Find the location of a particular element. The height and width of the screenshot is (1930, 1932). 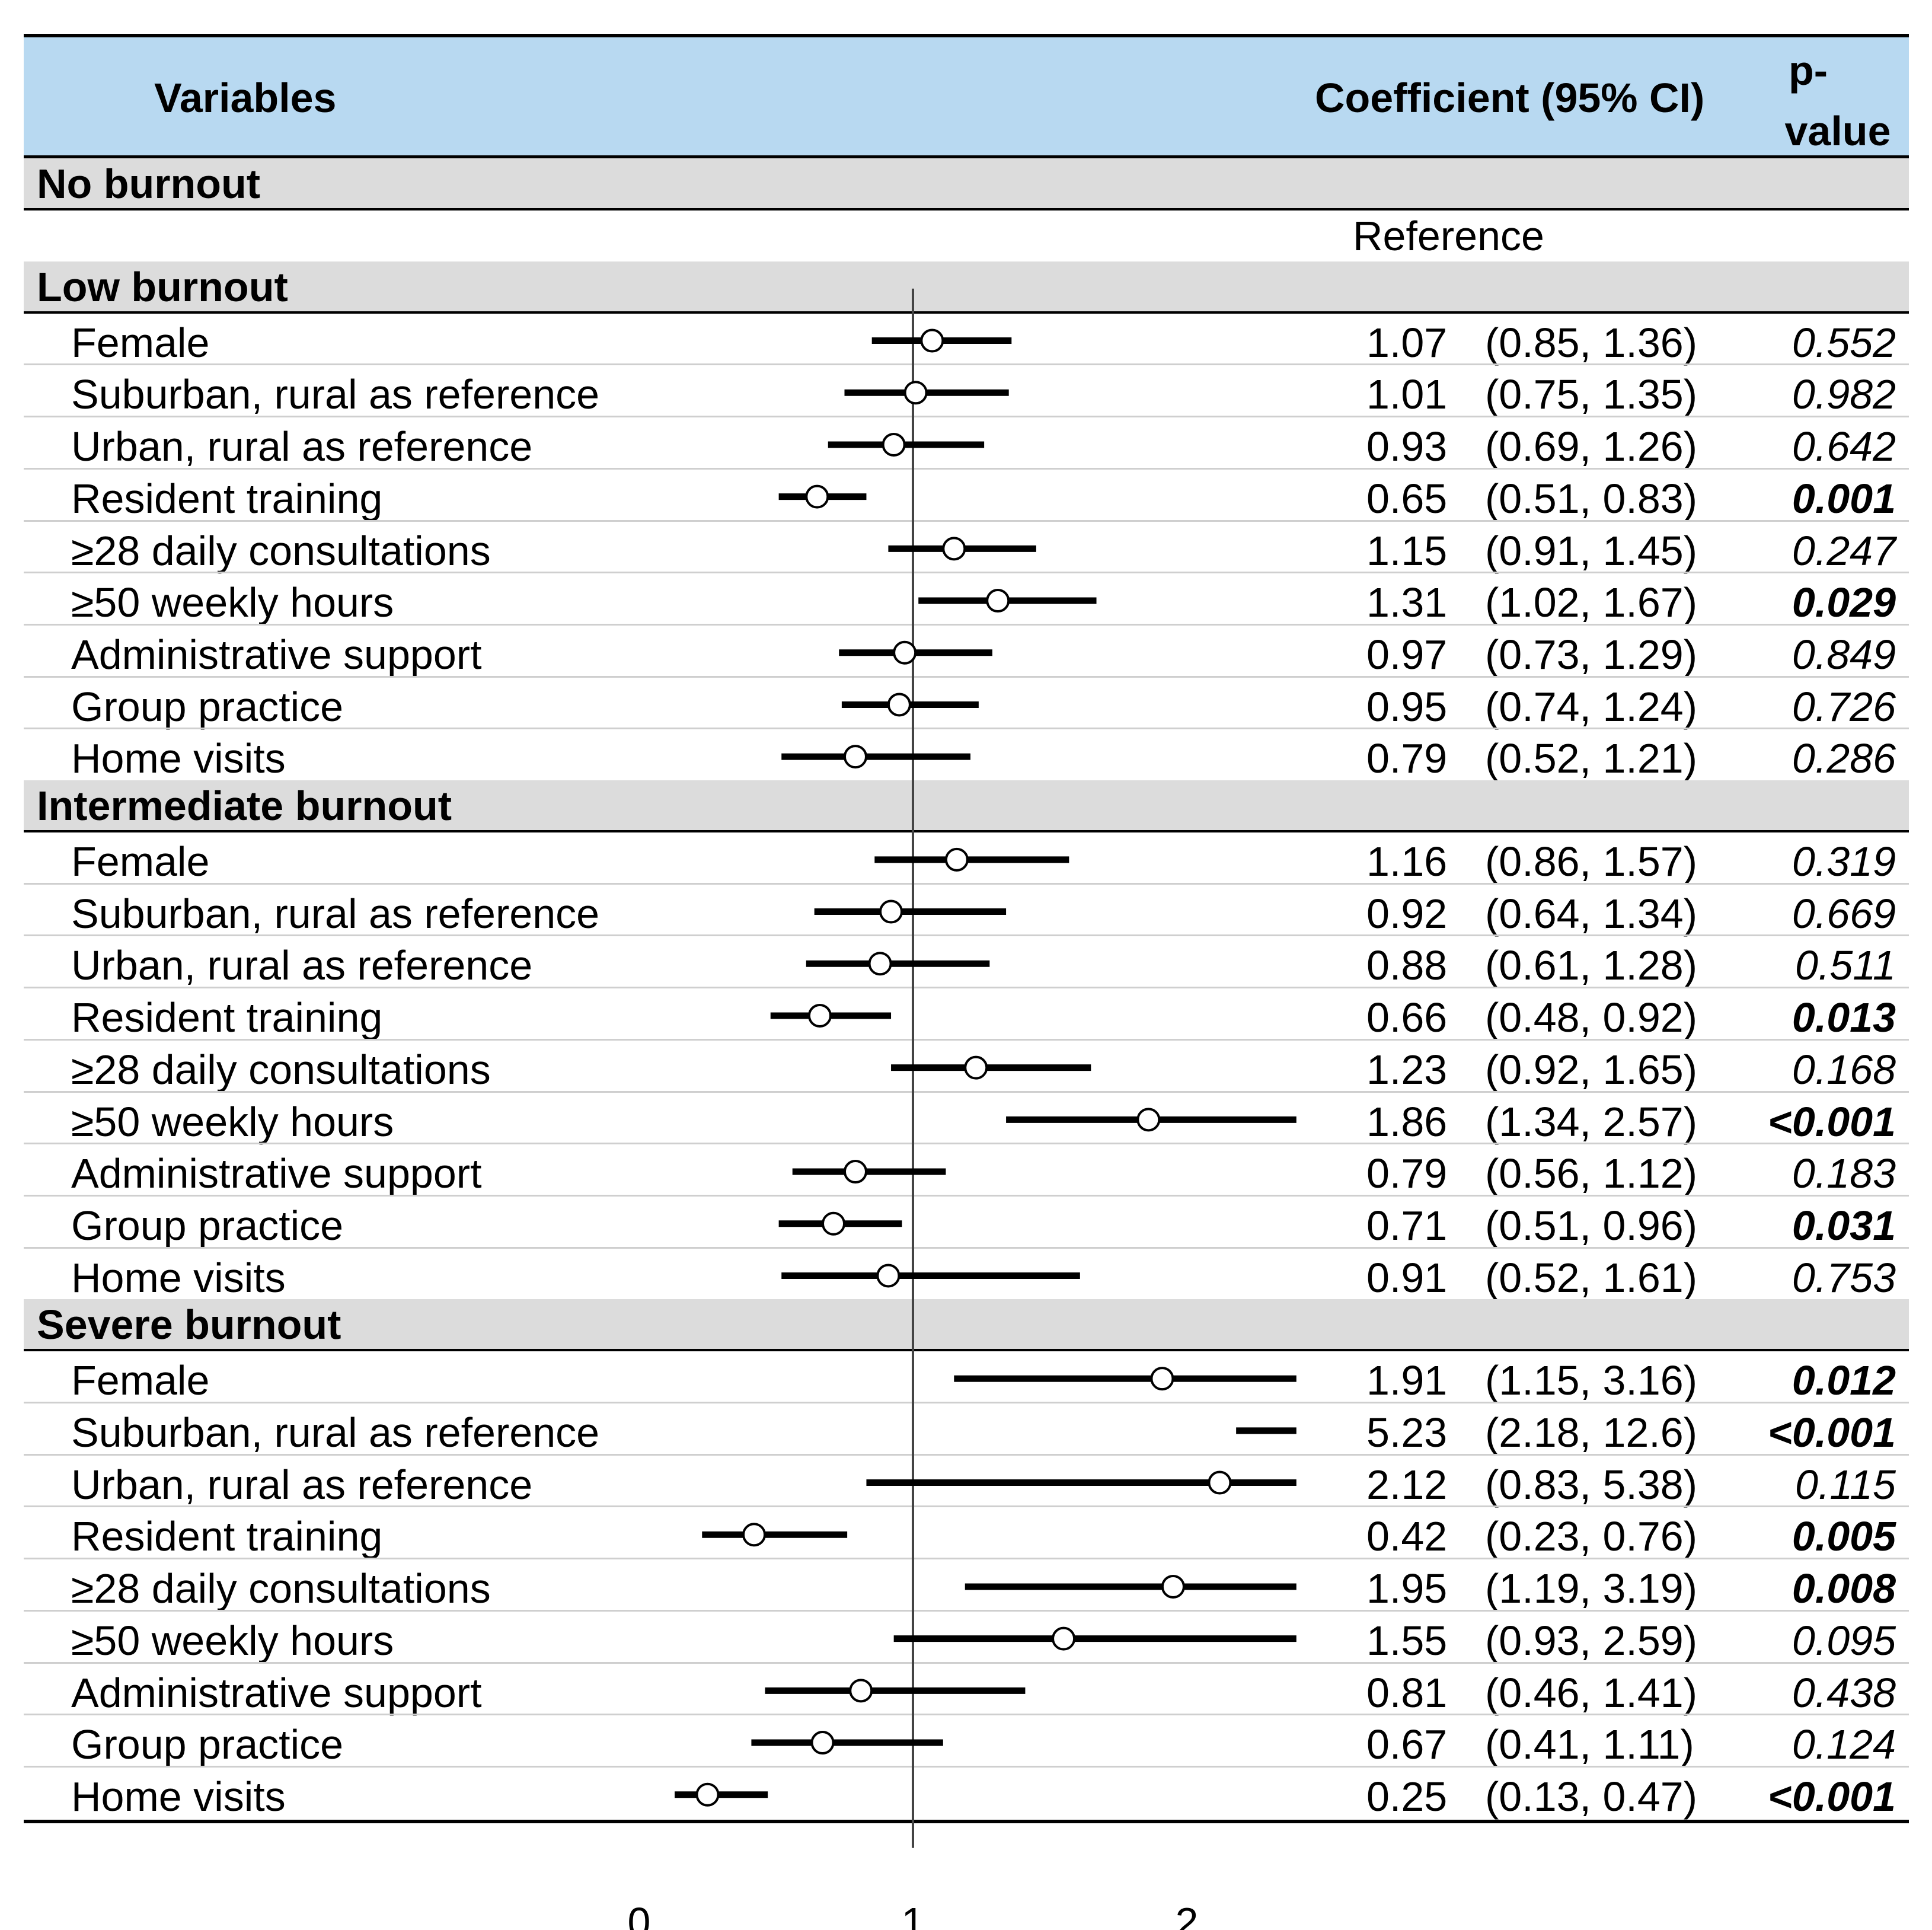

row-pvalue: 0.029 is located at coordinates (1844, 602).